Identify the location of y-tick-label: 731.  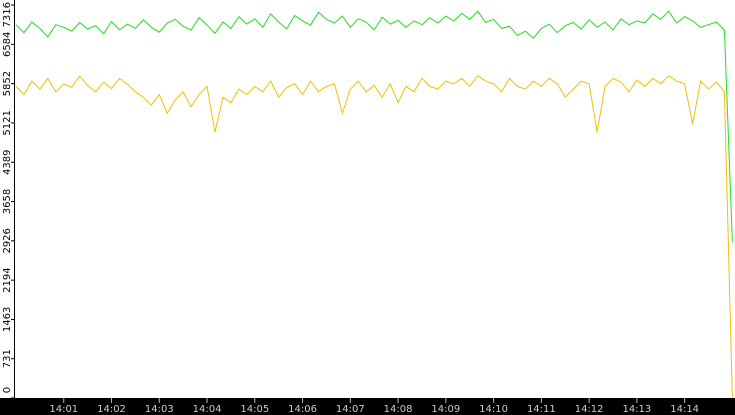
(7, 358).